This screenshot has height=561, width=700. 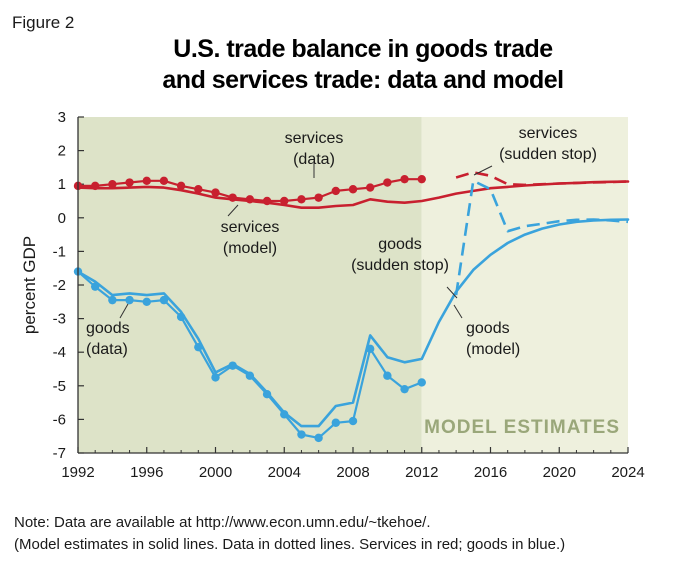 What do you see at coordinates (107, 349) in the screenshot?
I see `annotation-goods-data: (data)` at bounding box center [107, 349].